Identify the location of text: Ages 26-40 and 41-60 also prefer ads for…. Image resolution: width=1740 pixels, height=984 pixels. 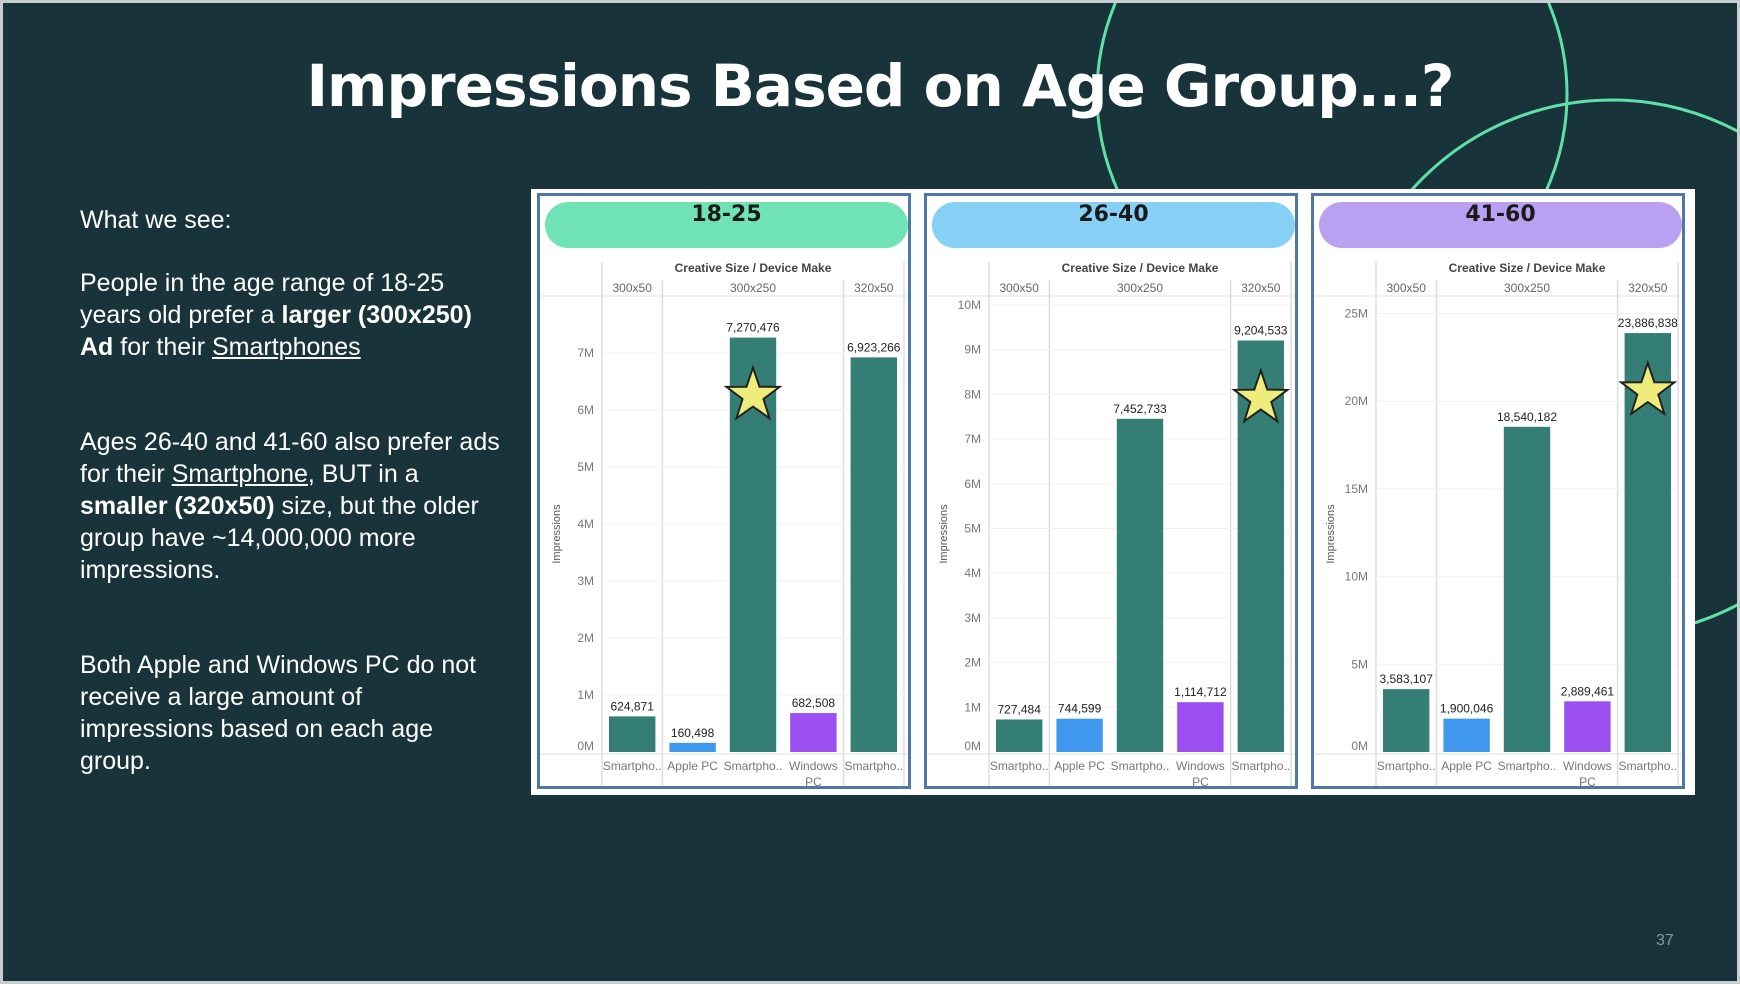
(290, 458).